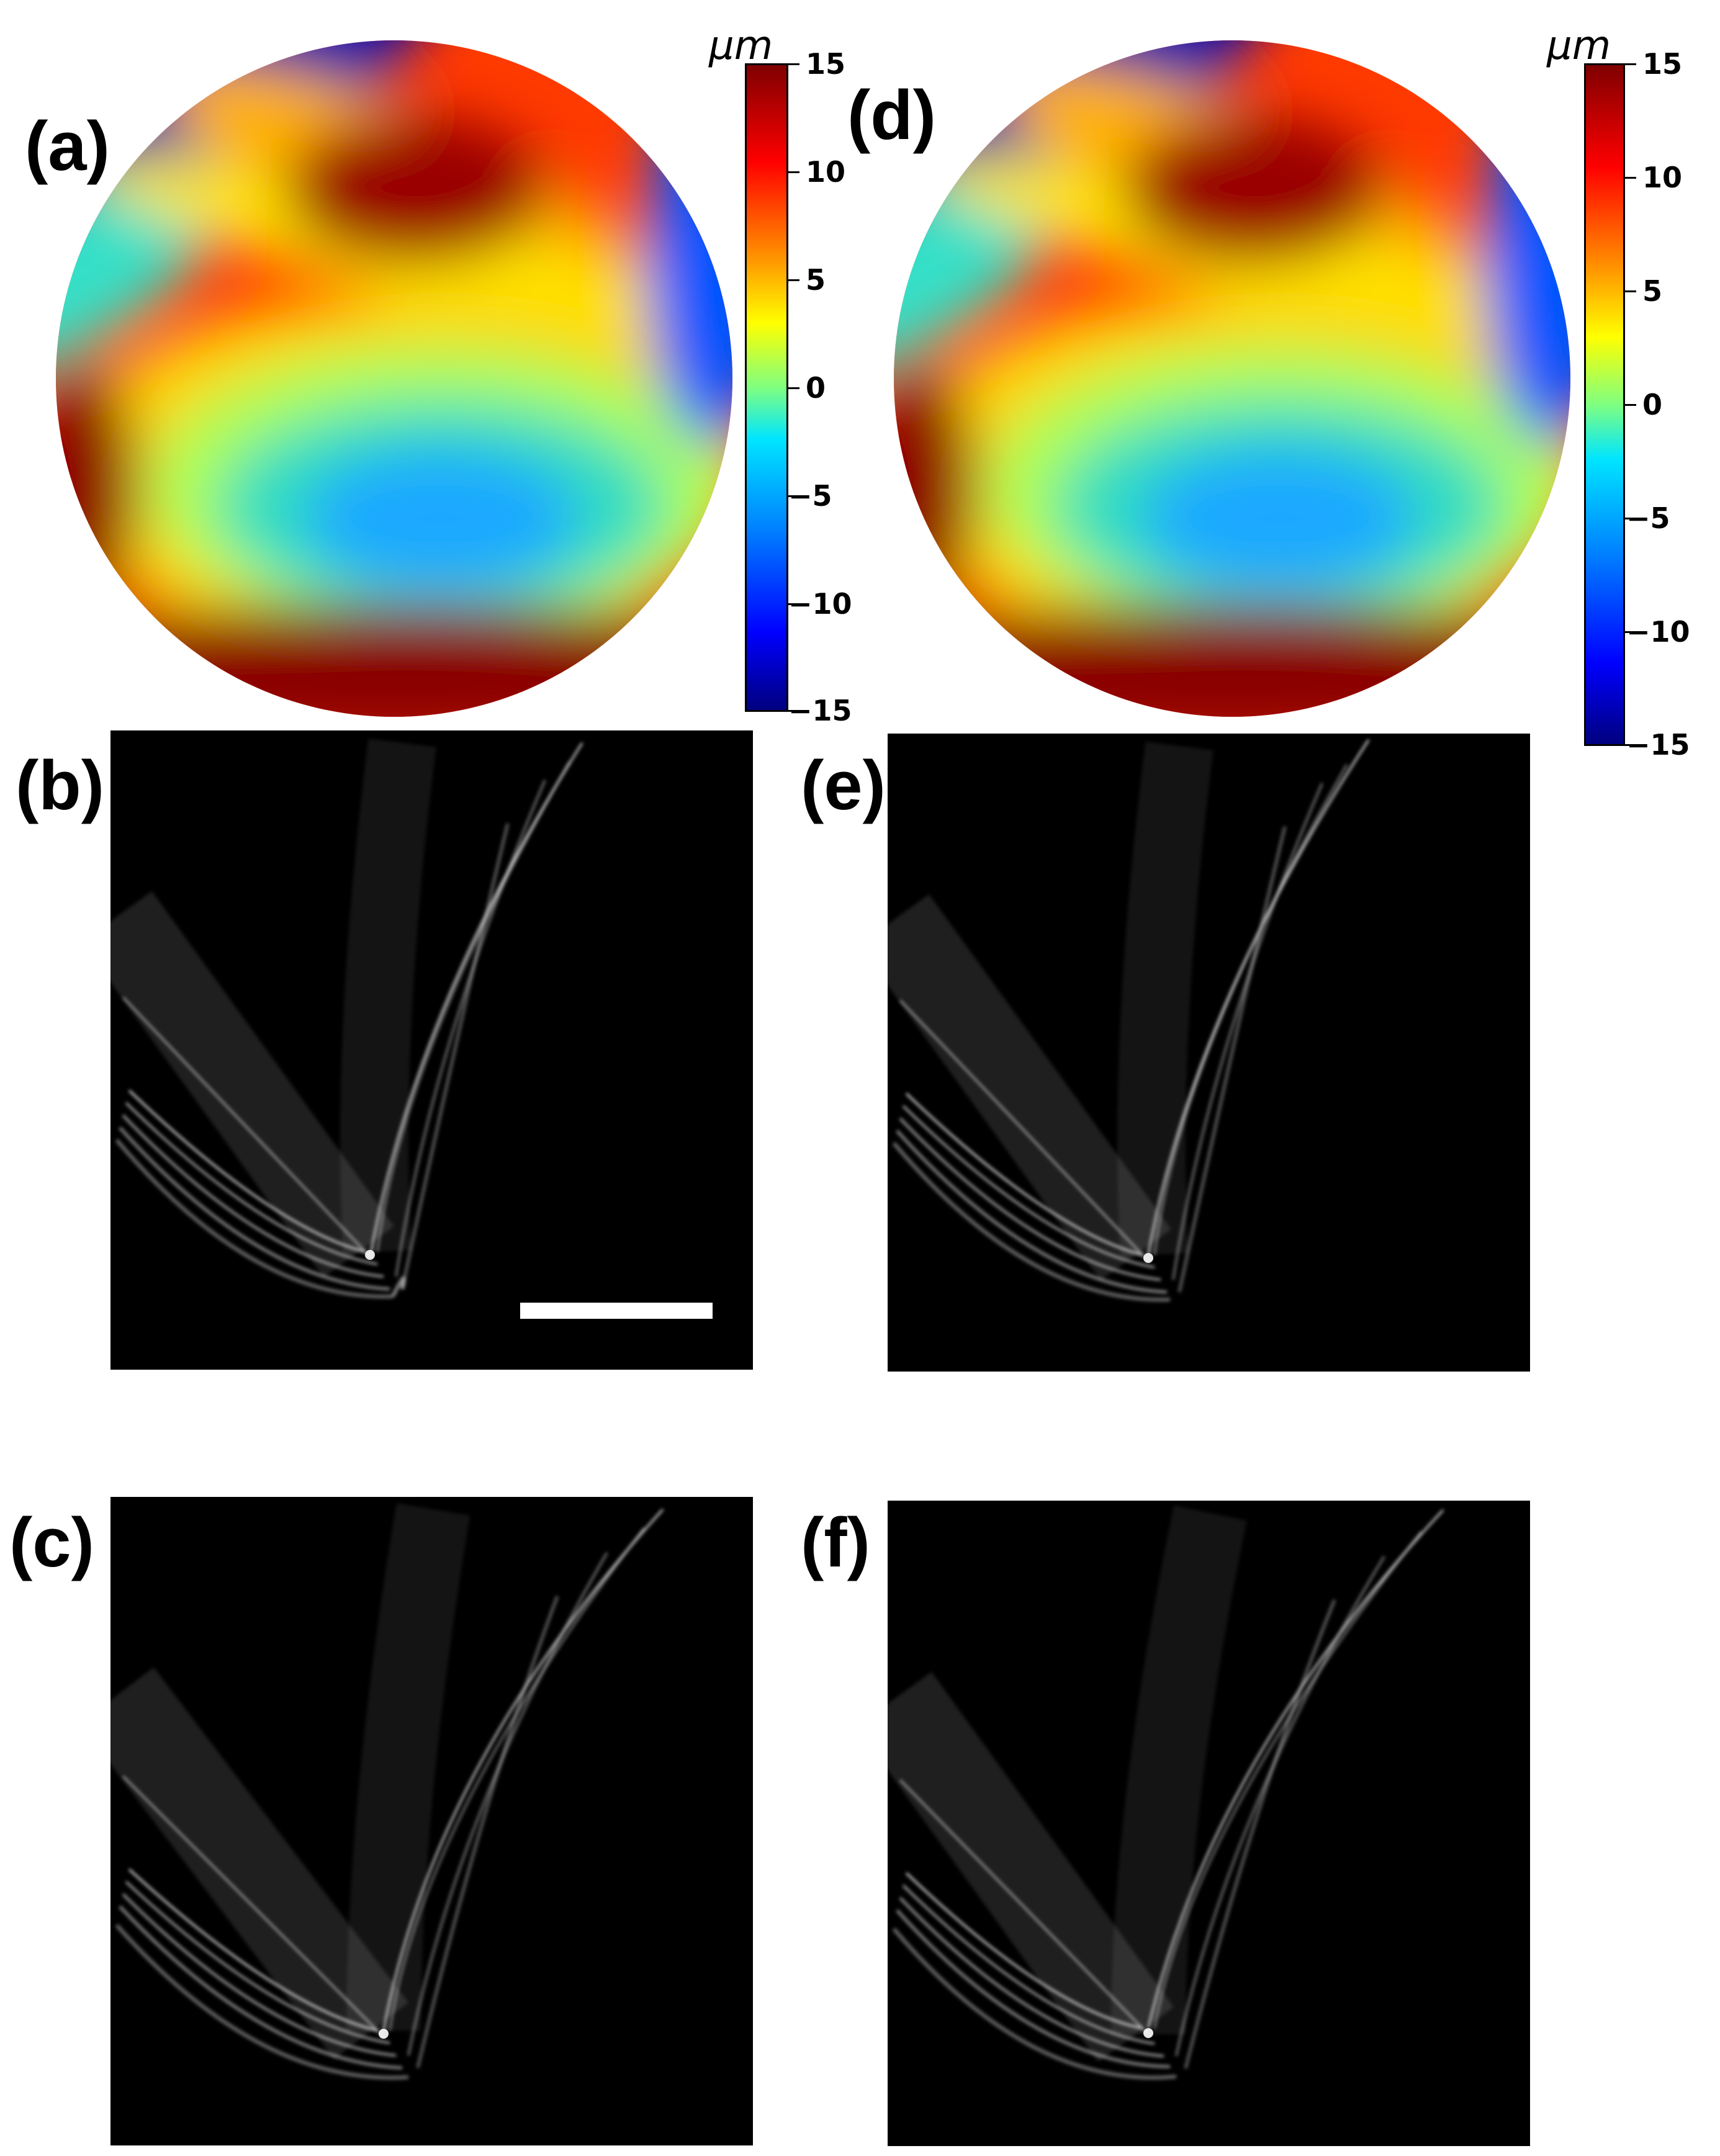  Describe the element at coordinates (616, 1311) in the screenshot. I see `scale-bar` at that location.